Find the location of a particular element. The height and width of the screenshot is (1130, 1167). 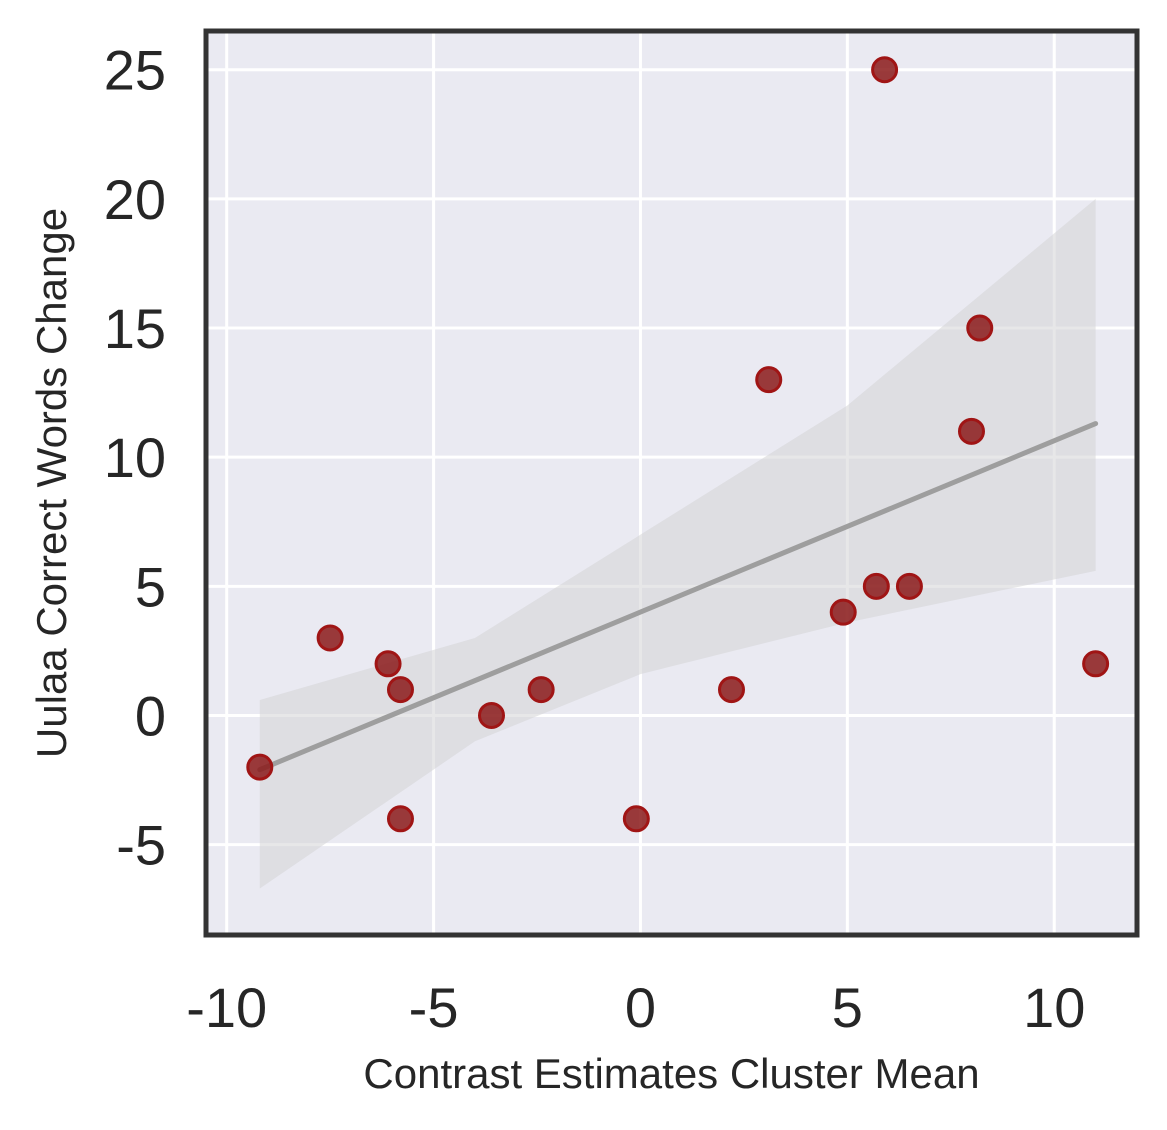

y-tick-label: 25 is located at coordinates (135, 70).